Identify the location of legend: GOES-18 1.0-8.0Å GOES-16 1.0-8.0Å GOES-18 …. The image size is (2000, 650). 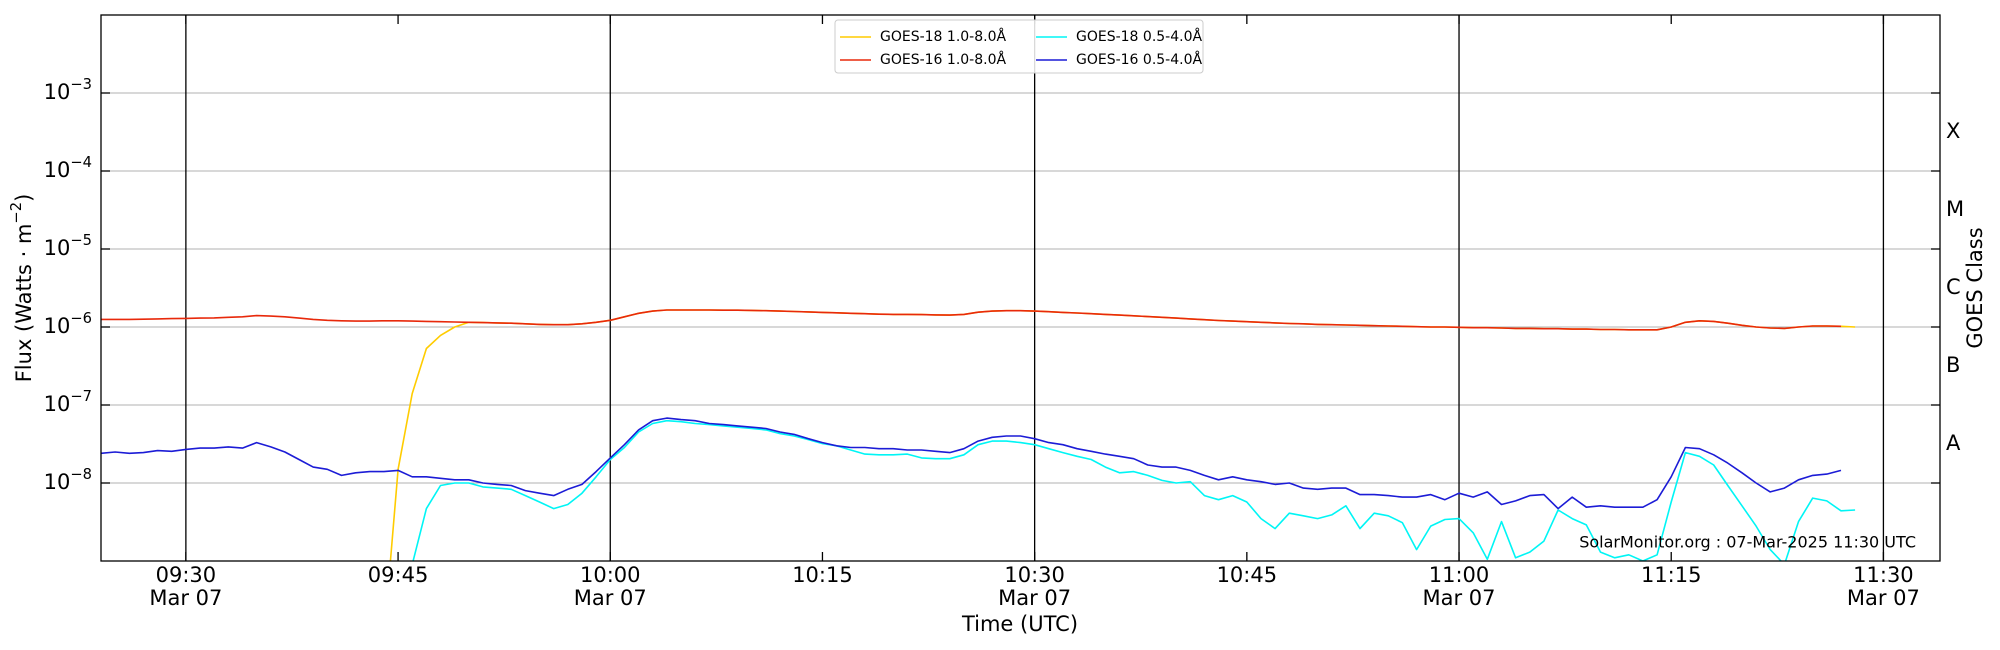
(1019, 46).